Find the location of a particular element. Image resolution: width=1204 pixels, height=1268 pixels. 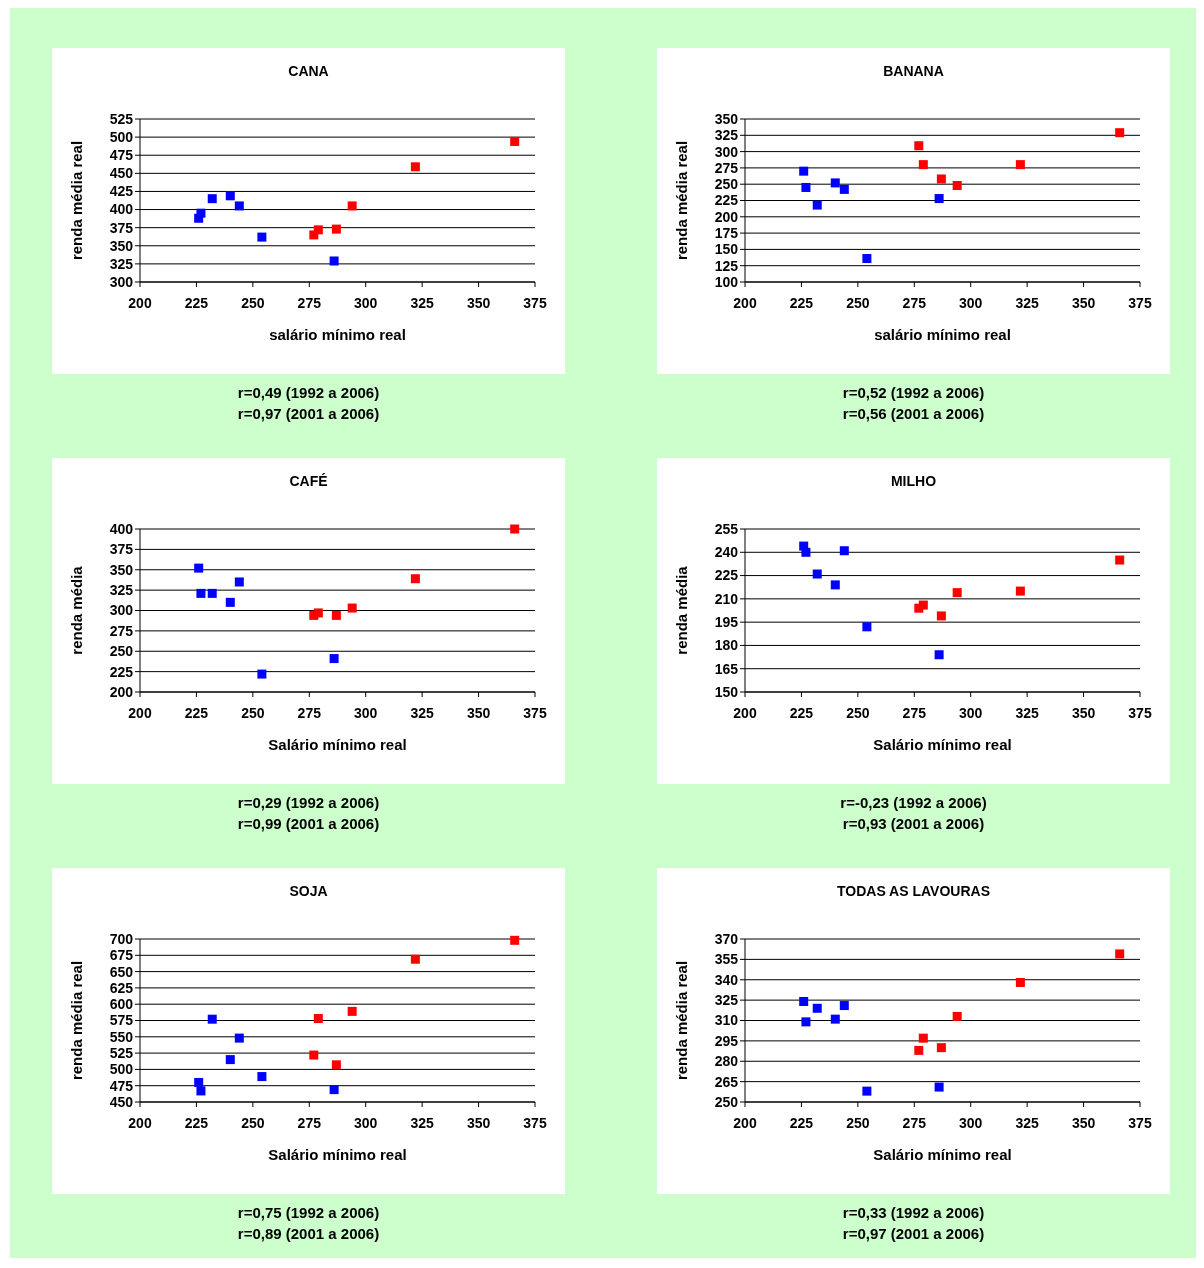

text: r=0,56 (2001 a 2006) is located at coordinates (913, 413).